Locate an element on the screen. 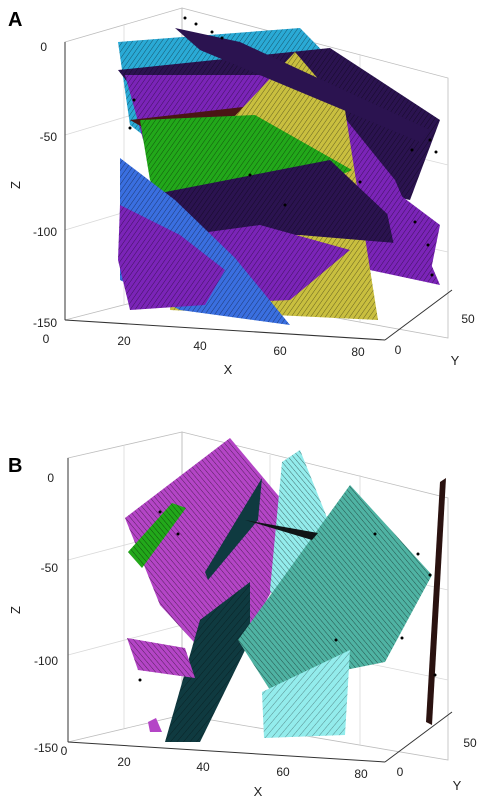 The width and height of the screenshot is (498, 802). surface-dark-teal-upper is located at coordinates (233, 529).